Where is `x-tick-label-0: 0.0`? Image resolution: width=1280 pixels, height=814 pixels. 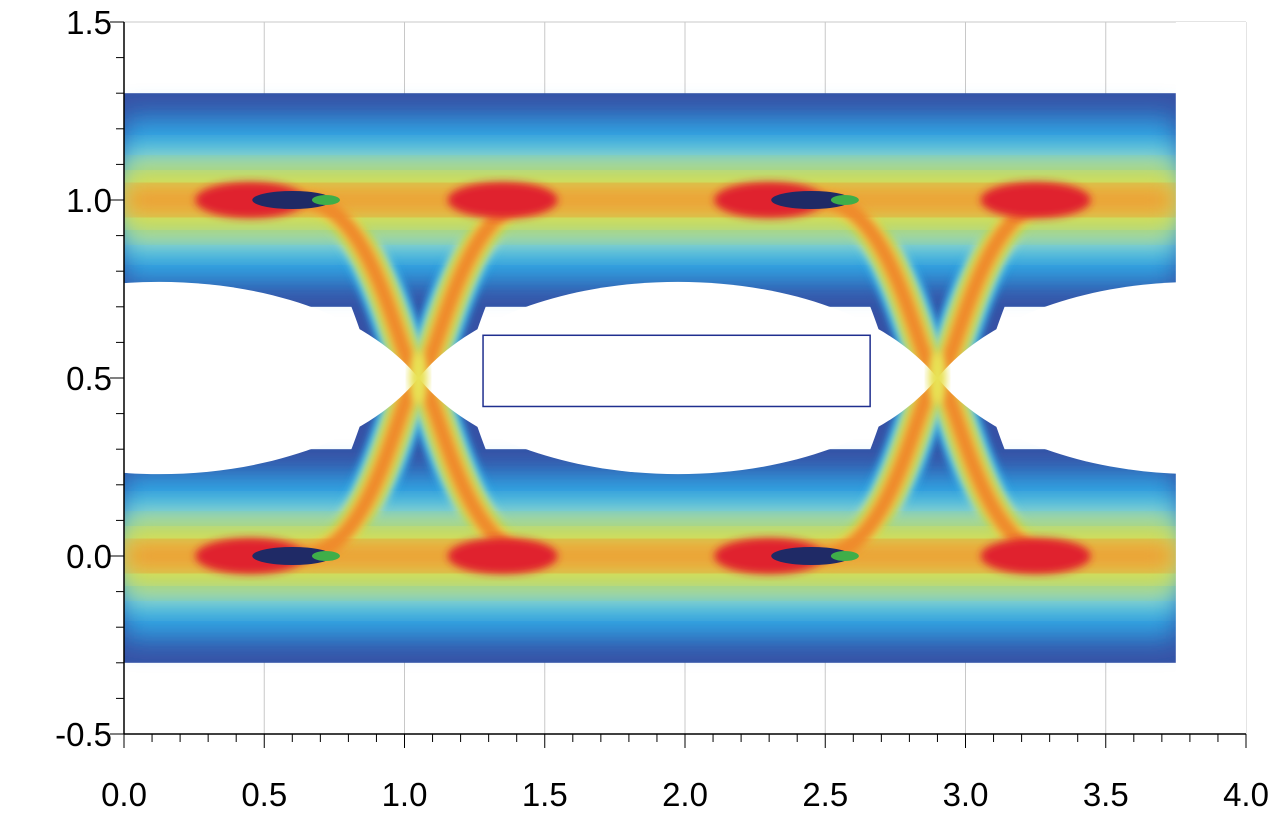 x-tick-label-0: 0.0 is located at coordinates (124, 794).